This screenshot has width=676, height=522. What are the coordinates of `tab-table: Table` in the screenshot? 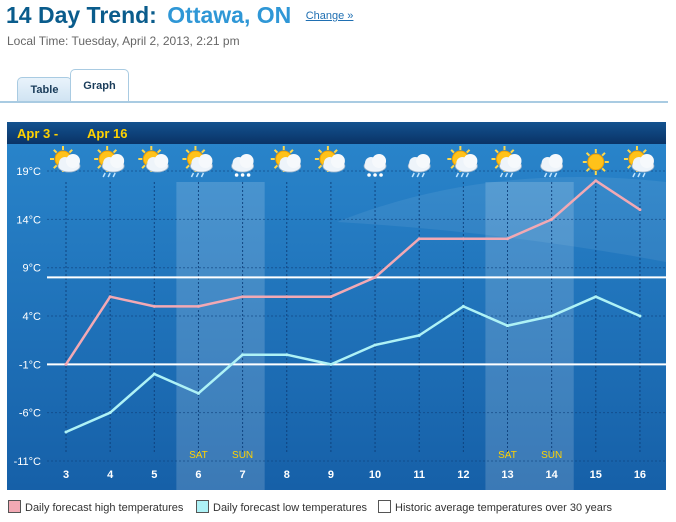 It's located at (44, 89).